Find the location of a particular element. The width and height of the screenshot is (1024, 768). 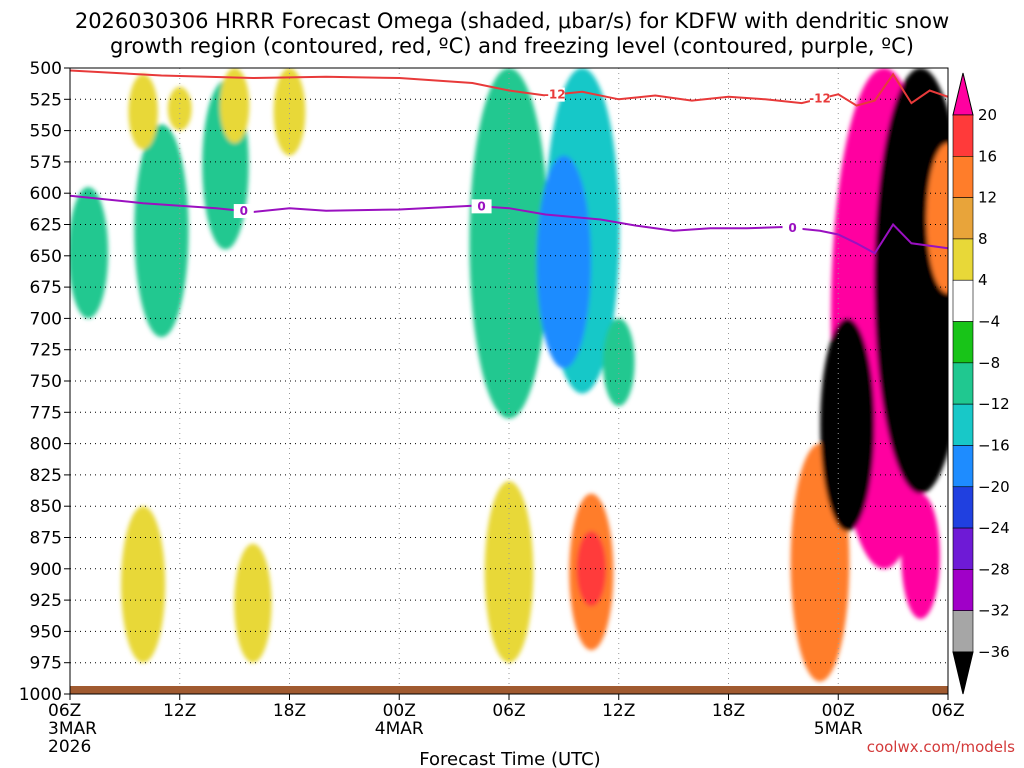

y-tick-label-16: 900 is located at coordinates (46, 570).